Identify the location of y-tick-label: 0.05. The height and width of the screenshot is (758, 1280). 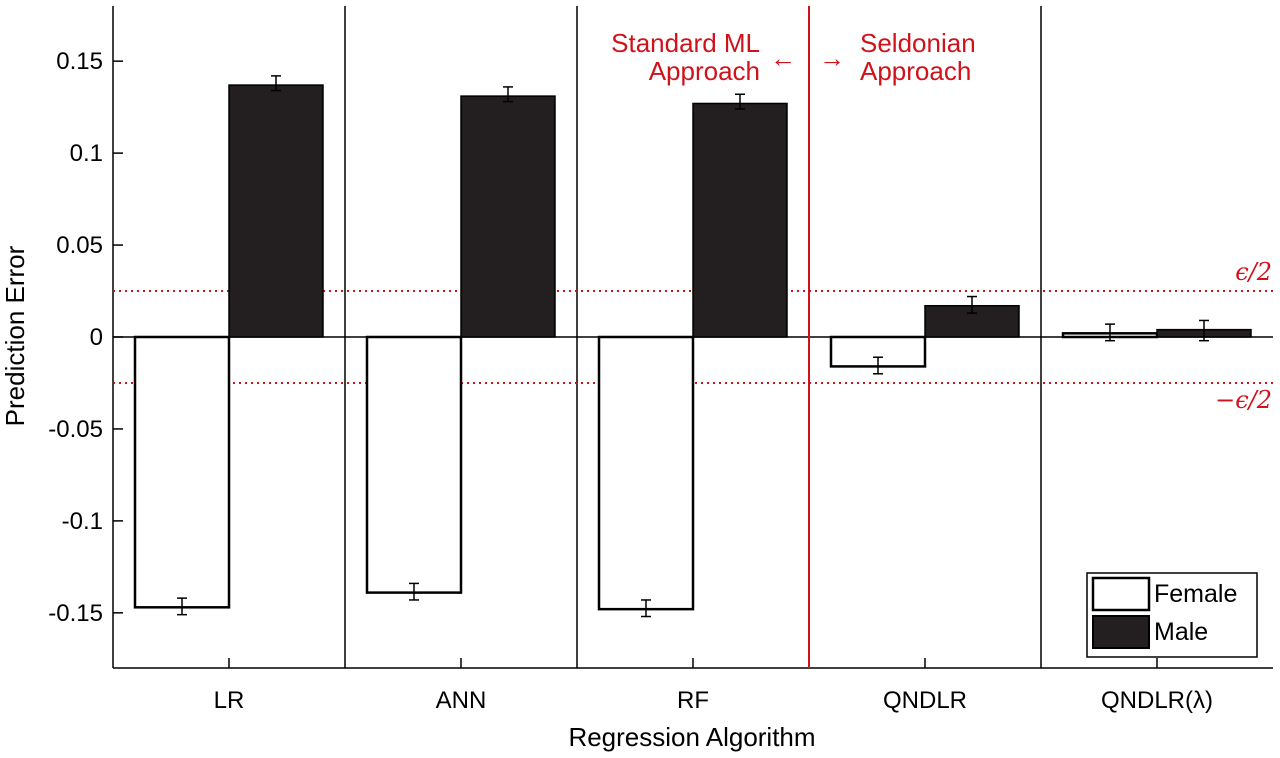
(79, 245).